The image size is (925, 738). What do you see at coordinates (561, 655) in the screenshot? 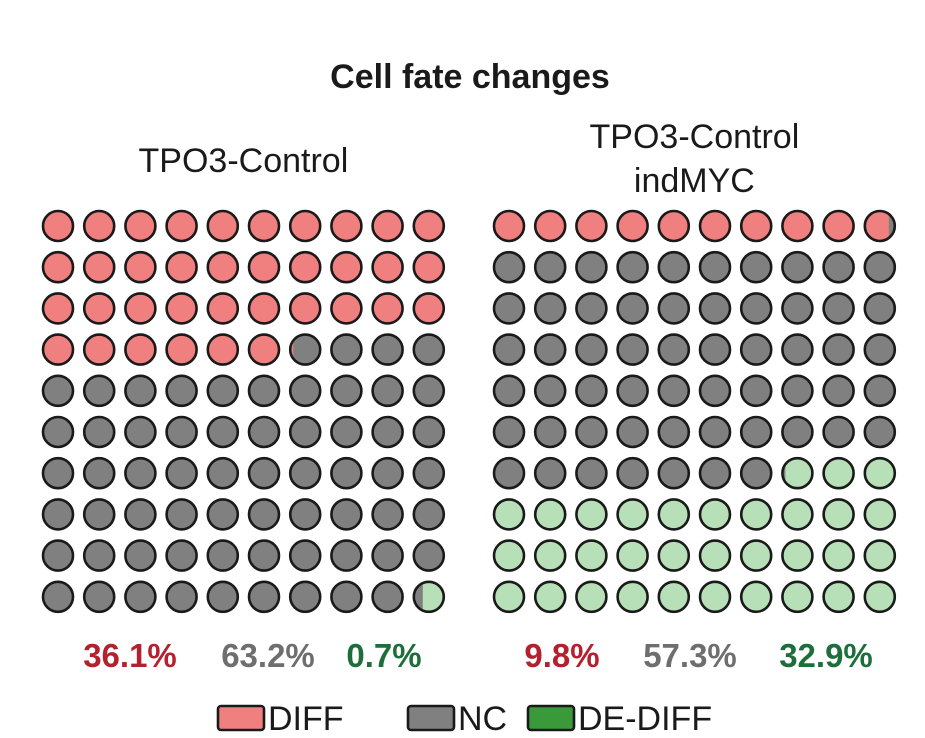
I see `percent-label-diff: 9.8%` at bounding box center [561, 655].